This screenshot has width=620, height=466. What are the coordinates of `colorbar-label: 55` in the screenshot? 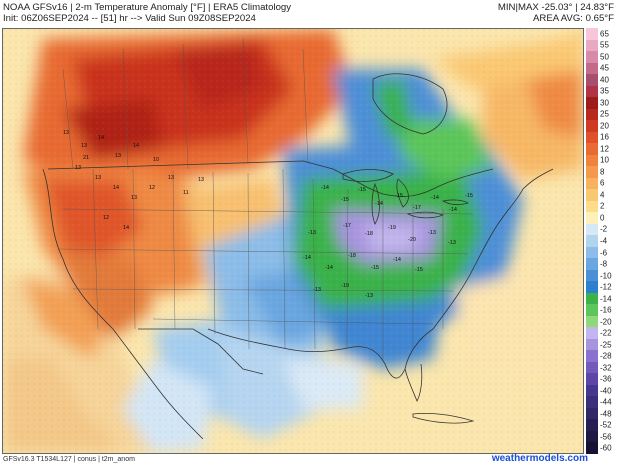 It's located at (604, 45).